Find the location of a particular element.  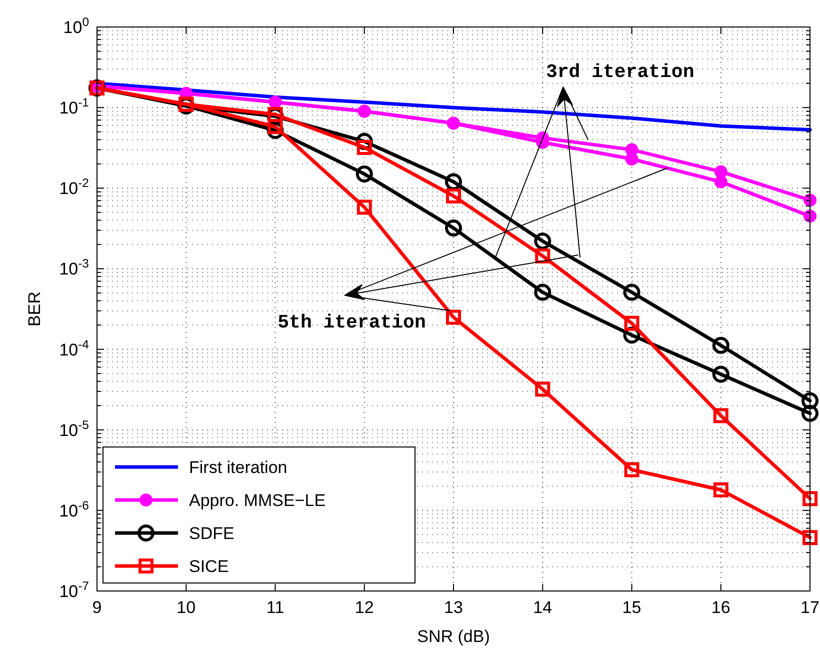

y-tick-label: 10$^{-3}$ is located at coordinates (74, 267).